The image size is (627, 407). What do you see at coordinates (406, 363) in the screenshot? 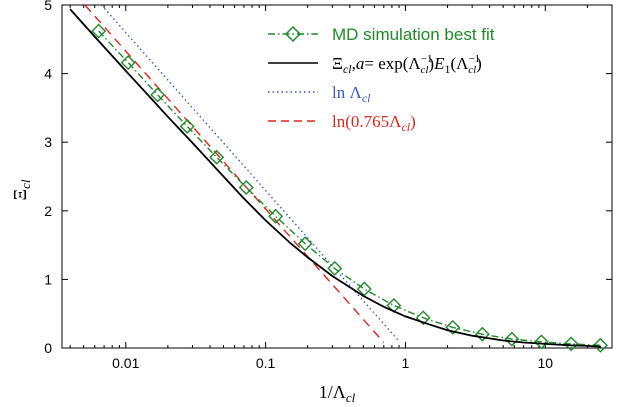
I see `x-tick-label: 1` at bounding box center [406, 363].